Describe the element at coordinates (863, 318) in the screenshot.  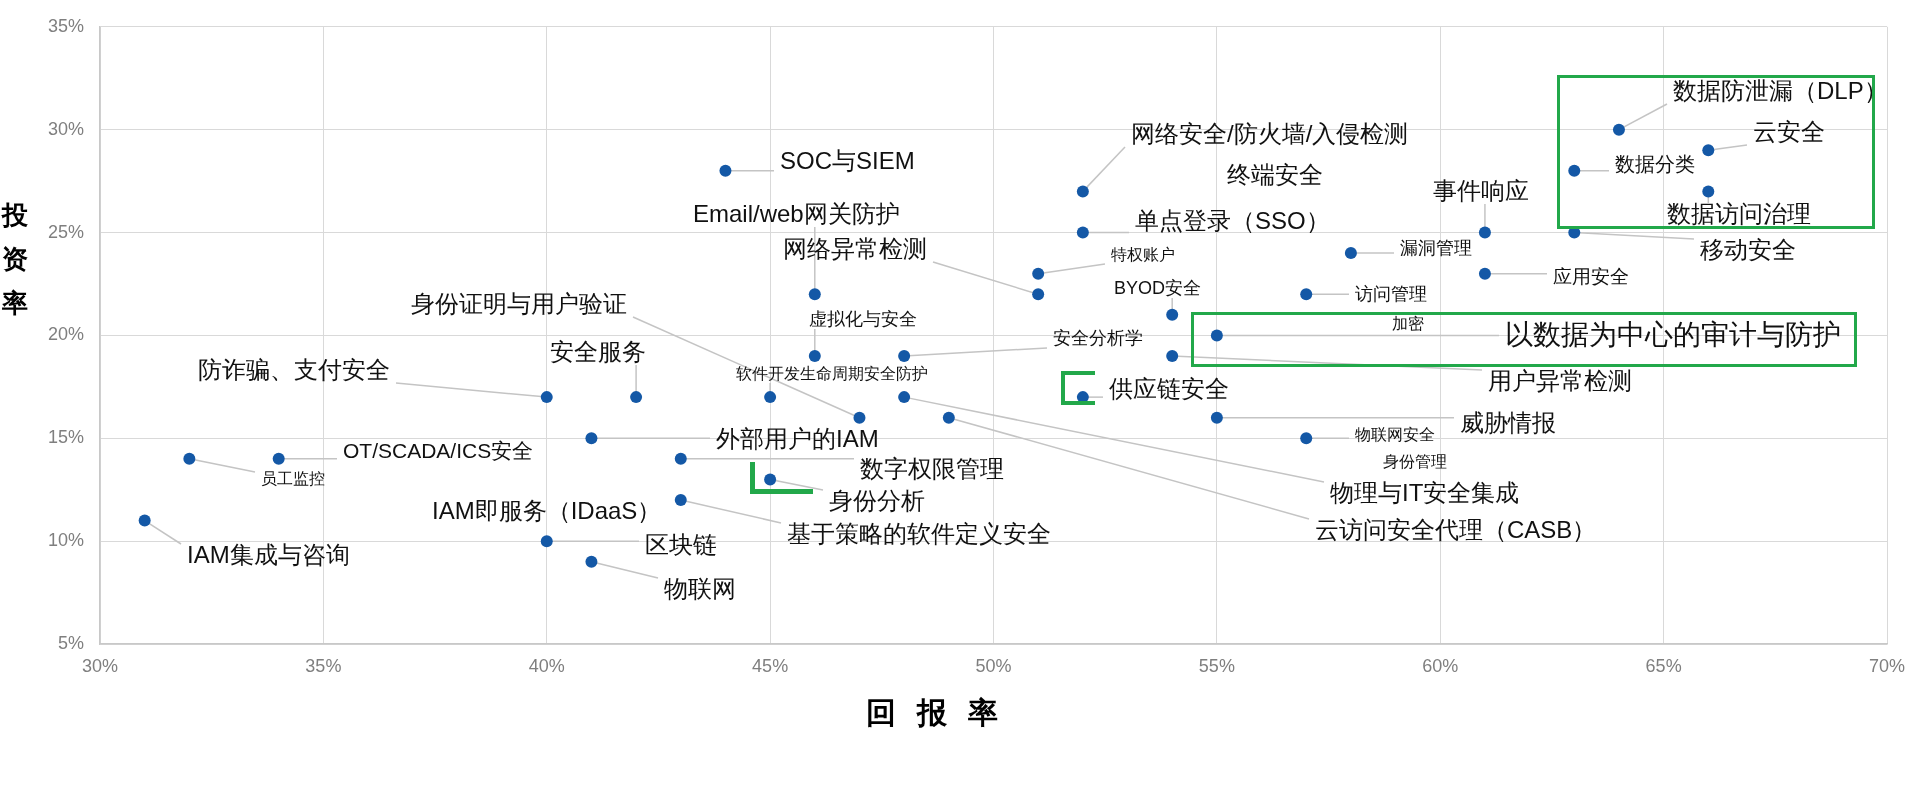
I see `annotation: 虚拟化与安全` at that location.